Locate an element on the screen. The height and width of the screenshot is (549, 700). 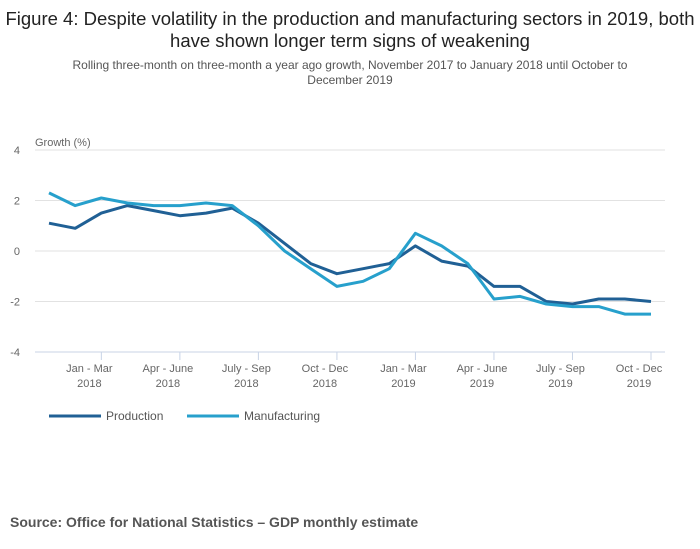
y-tick-label: 0 is located at coordinates (17, 252).